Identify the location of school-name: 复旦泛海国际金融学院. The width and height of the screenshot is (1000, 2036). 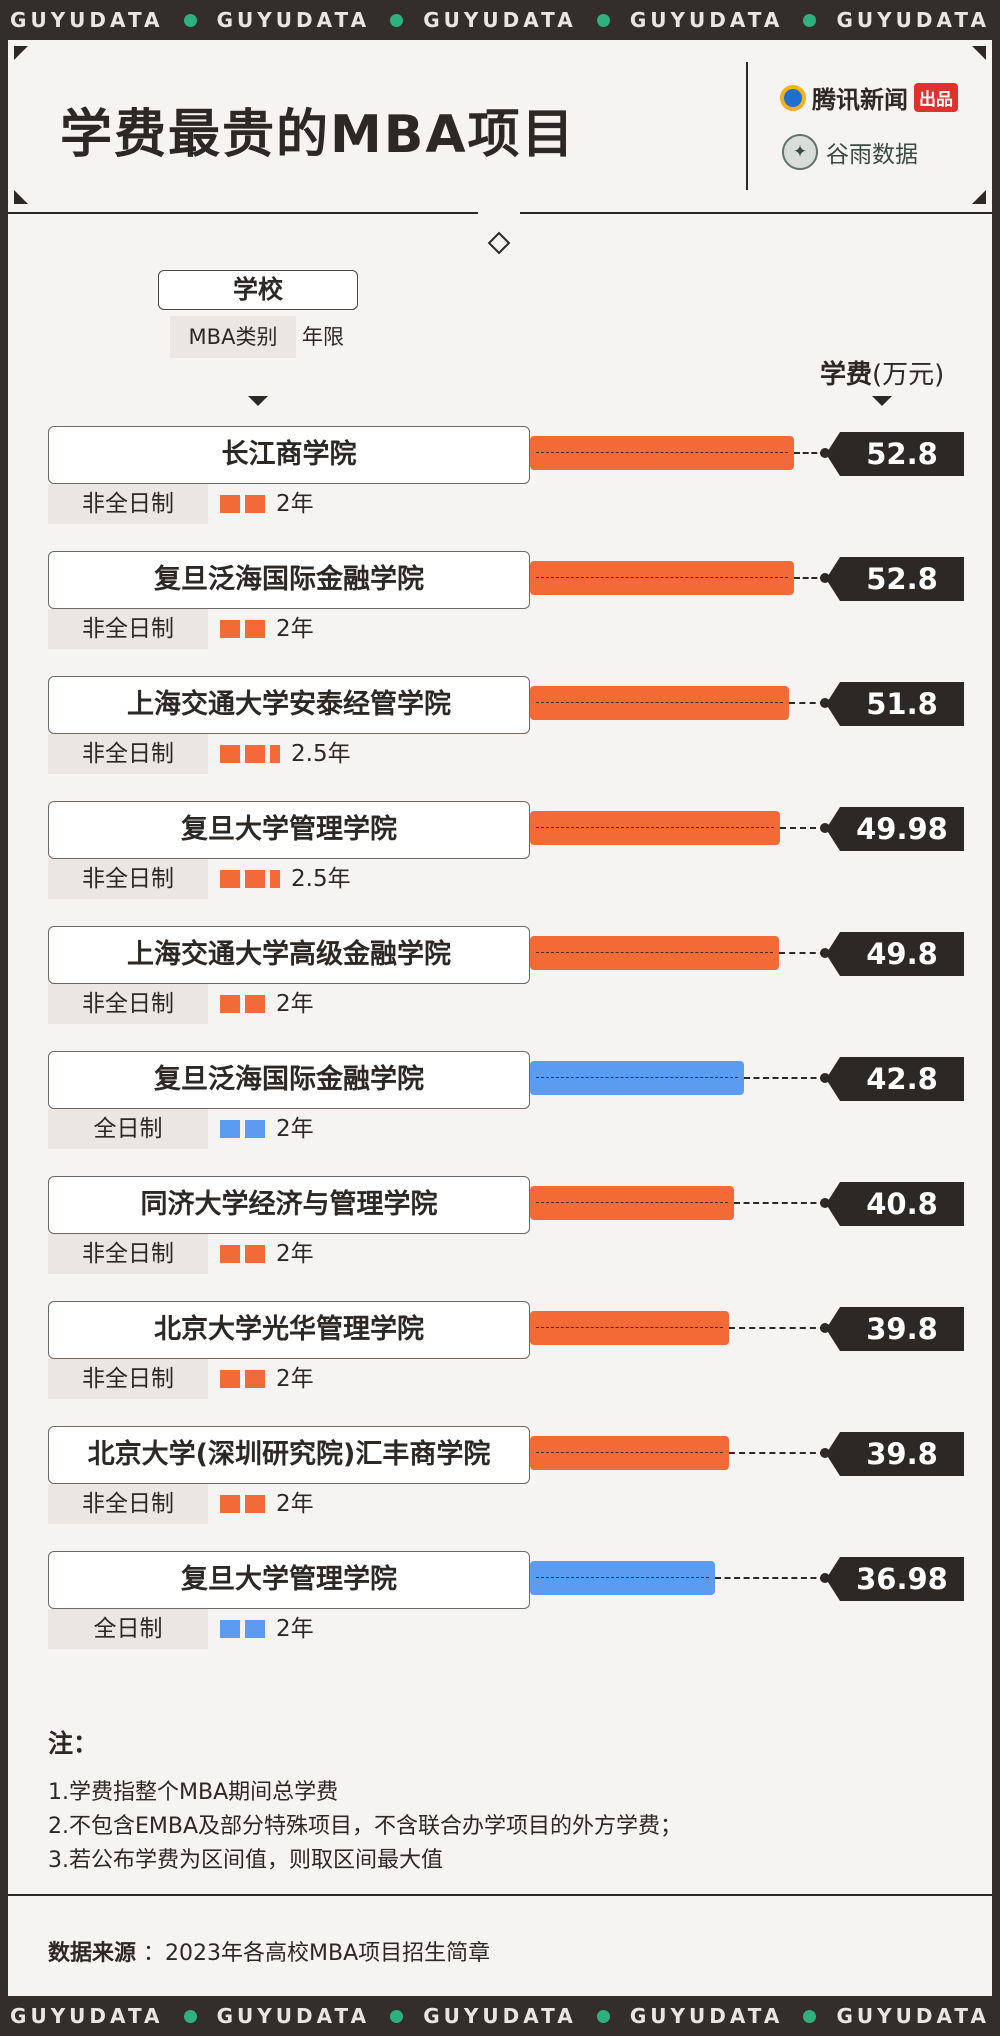
(289, 1080).